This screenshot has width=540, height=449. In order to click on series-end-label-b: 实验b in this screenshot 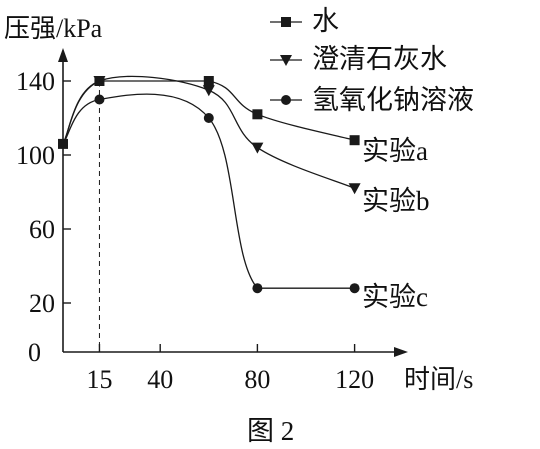, I will do `click(396, 201)`.